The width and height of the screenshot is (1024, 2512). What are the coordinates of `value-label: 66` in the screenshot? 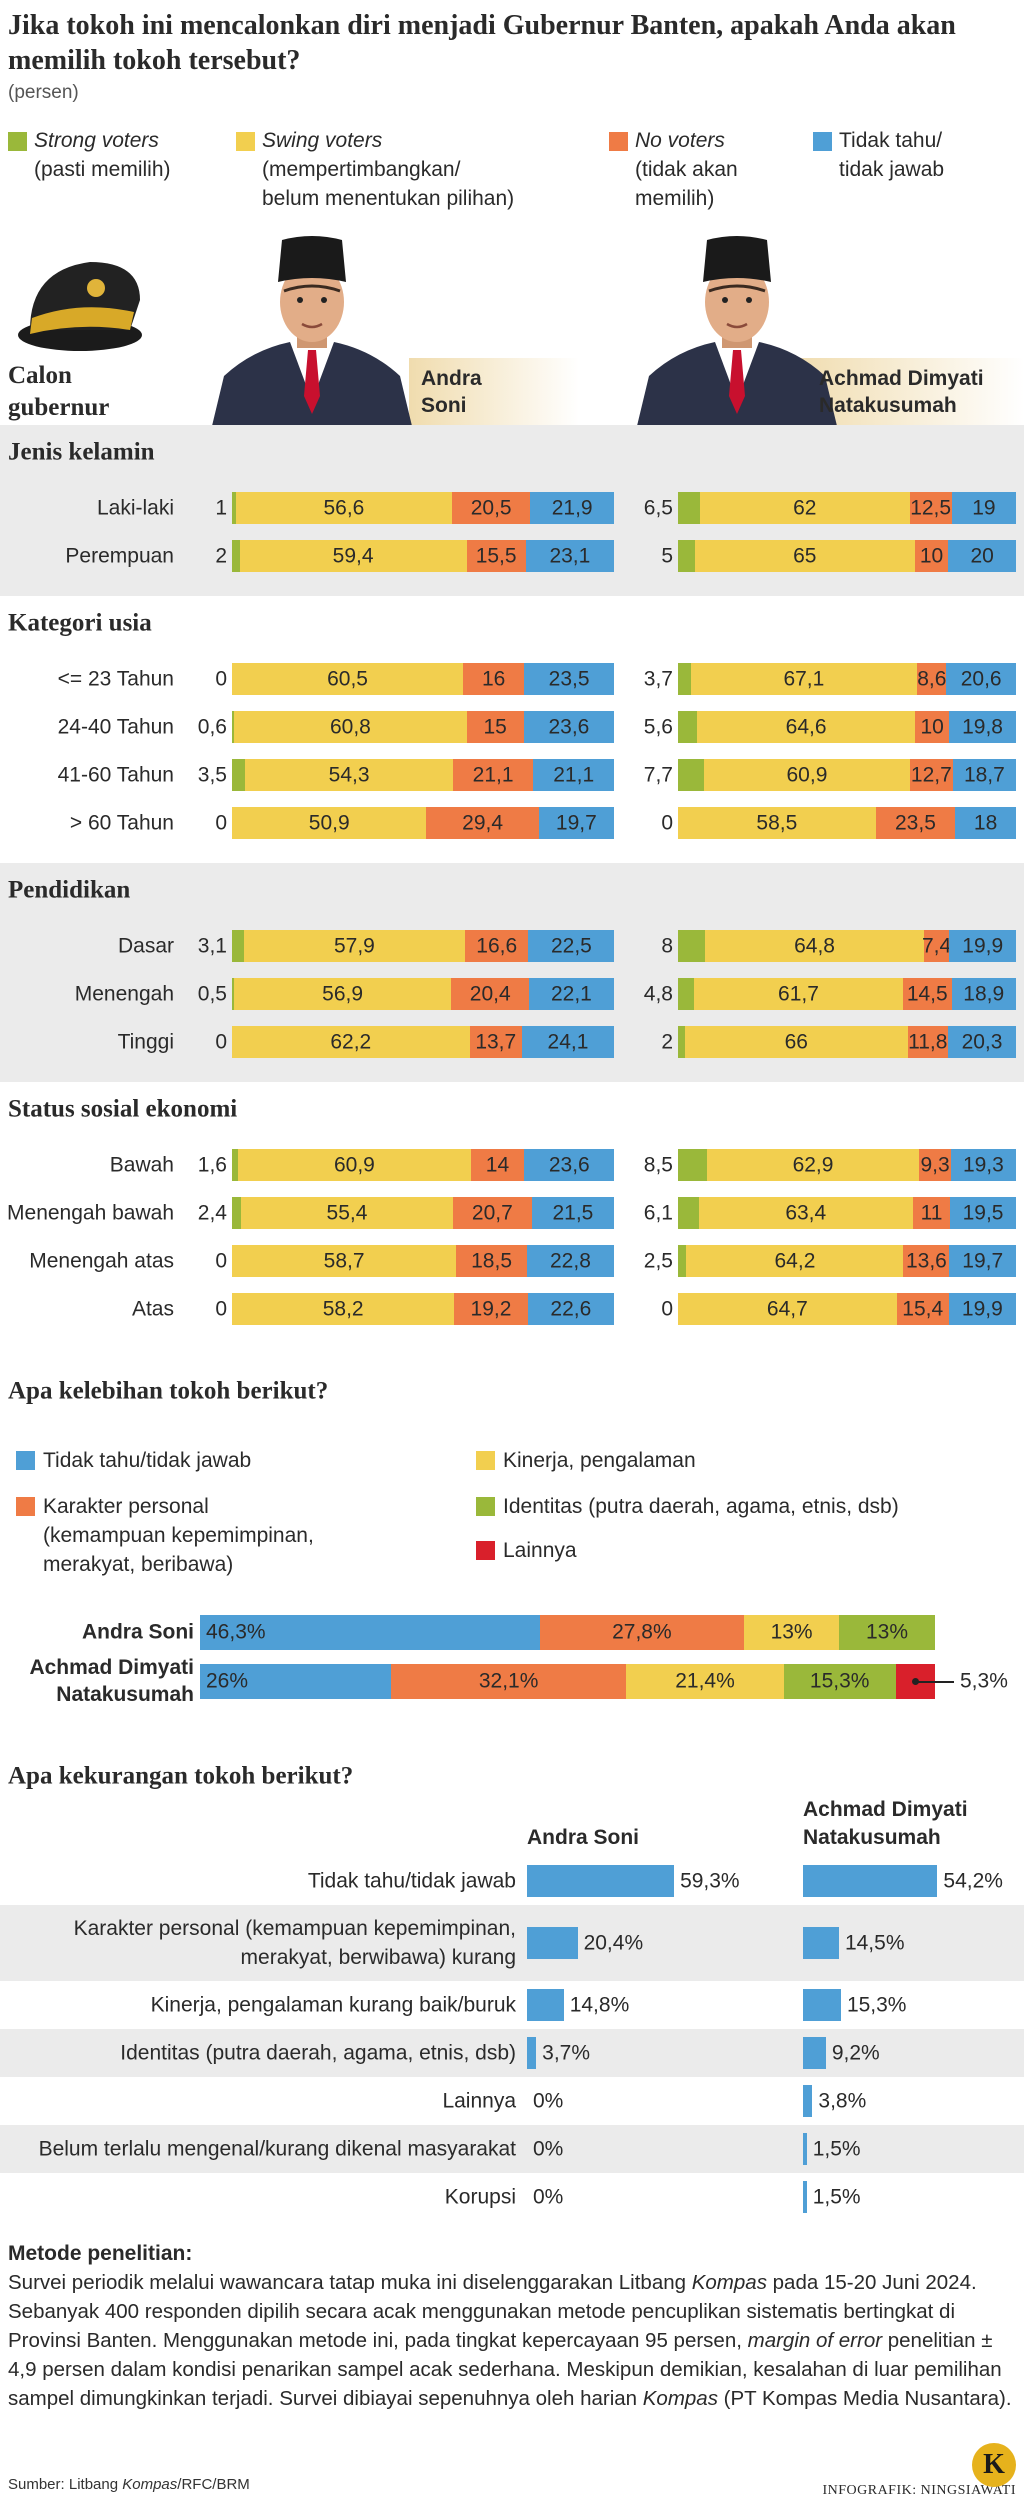 It's located at (796, 1042).